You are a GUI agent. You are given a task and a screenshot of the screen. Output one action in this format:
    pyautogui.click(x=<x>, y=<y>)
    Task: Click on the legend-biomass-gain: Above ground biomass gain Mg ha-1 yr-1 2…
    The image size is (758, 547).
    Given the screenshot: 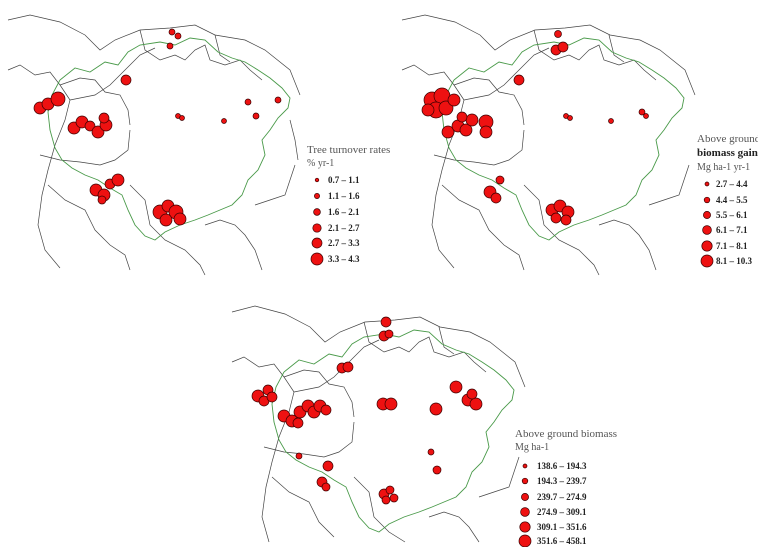 What is the action you would take?
    pyautogui.click(x=727, y=200)
    